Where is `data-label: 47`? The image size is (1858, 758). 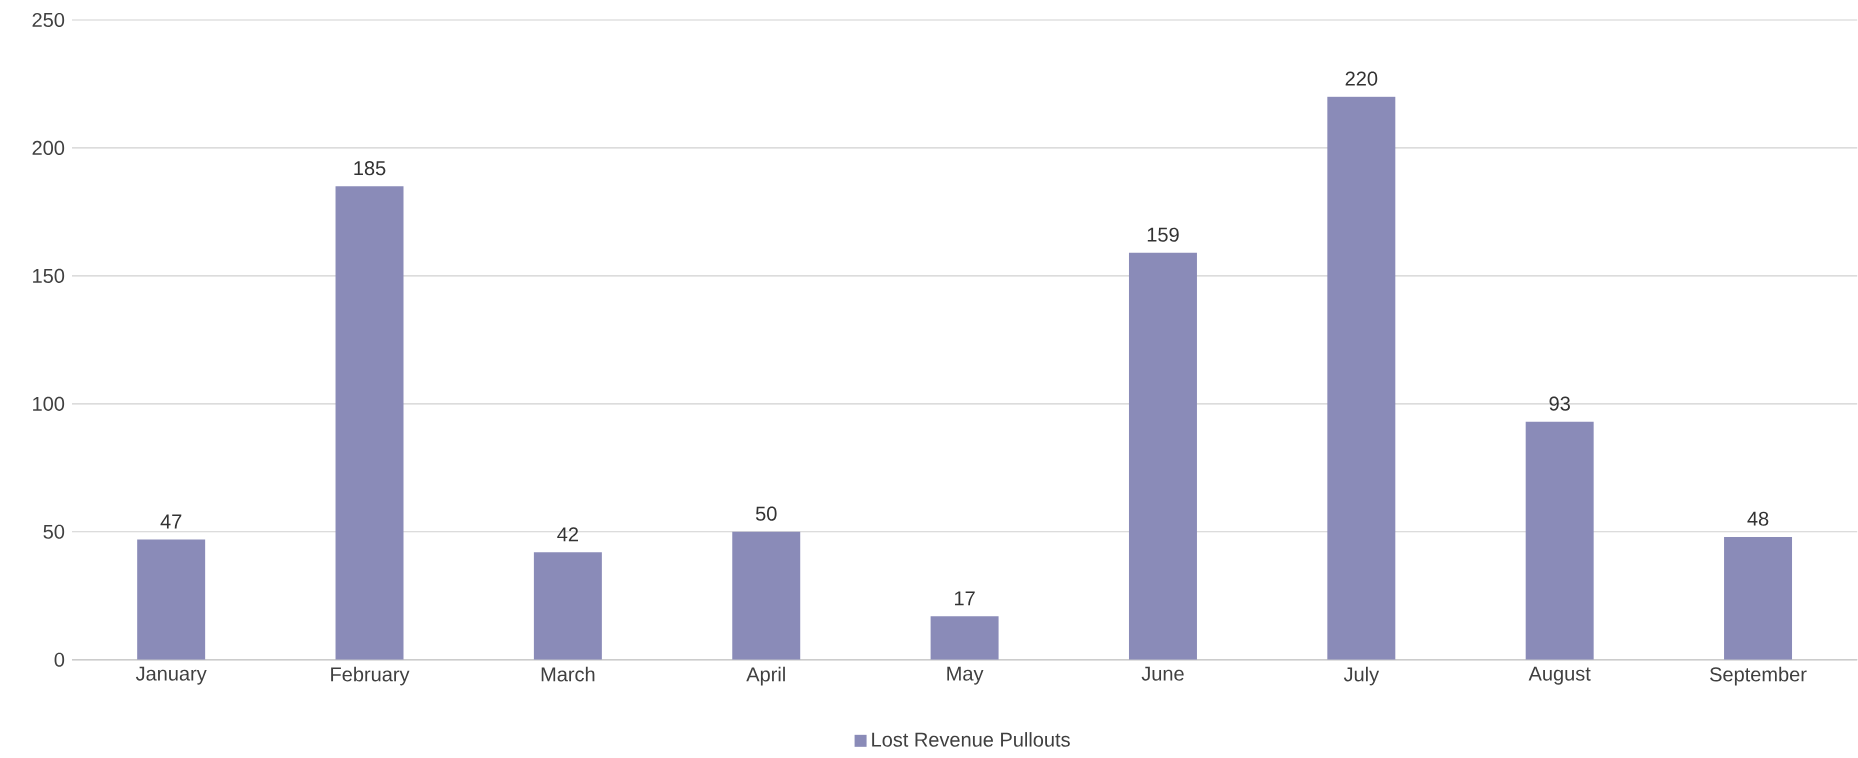 data-label: 47 is located at coordinates (171, 521).